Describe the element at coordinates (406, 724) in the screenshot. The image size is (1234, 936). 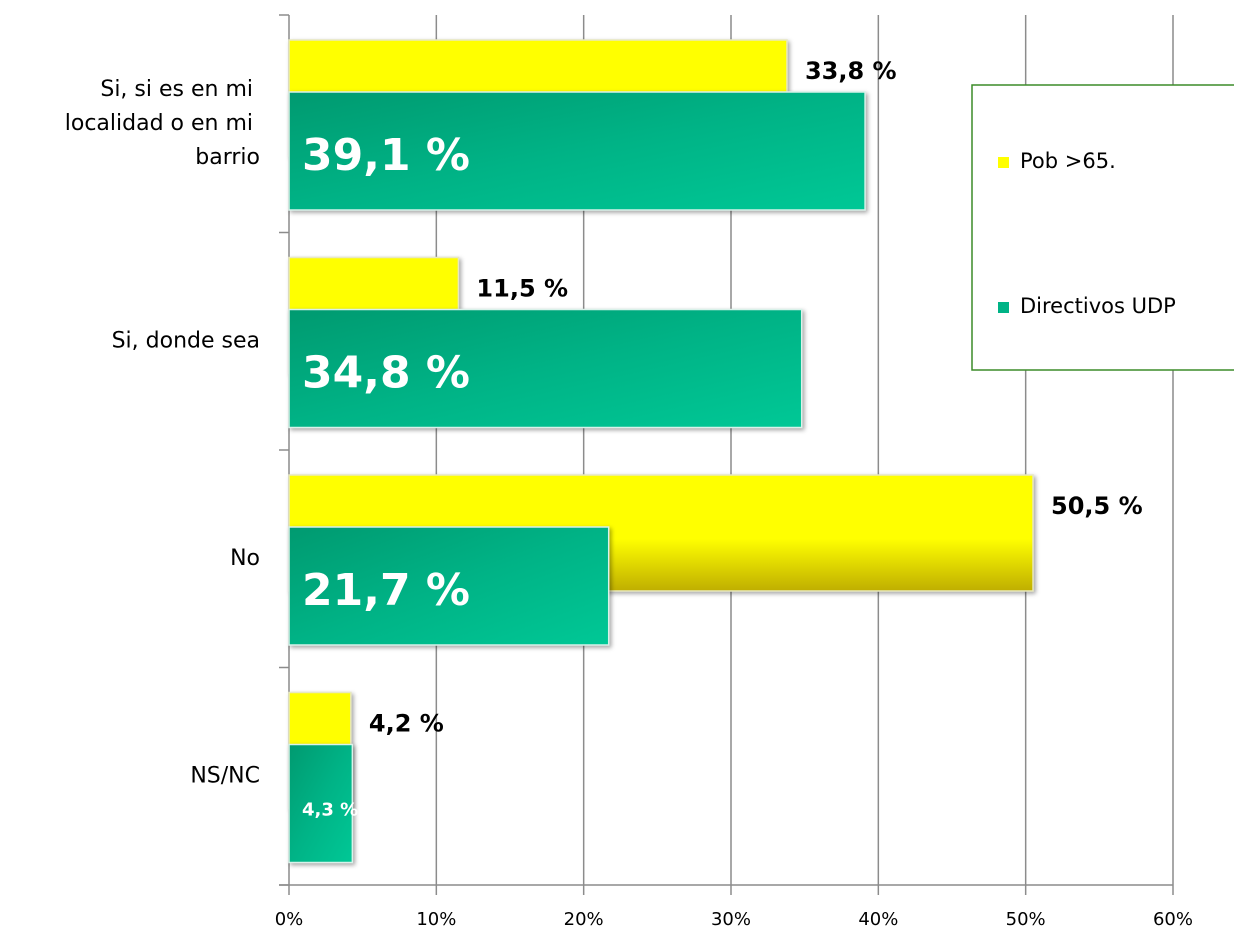
I see `value-label: 4,2 %` at that location.